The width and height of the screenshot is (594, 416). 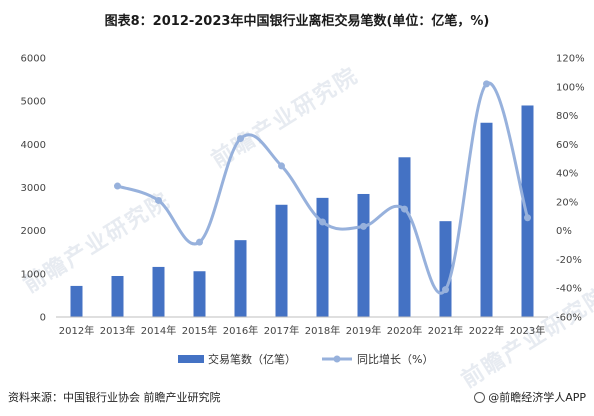 What do you see at coordinates (114, 397) in the screenshot?
I see `source-note: 资料来源：中国银行业协会 前瞻产业研究院` at bounding box center [114, 397].